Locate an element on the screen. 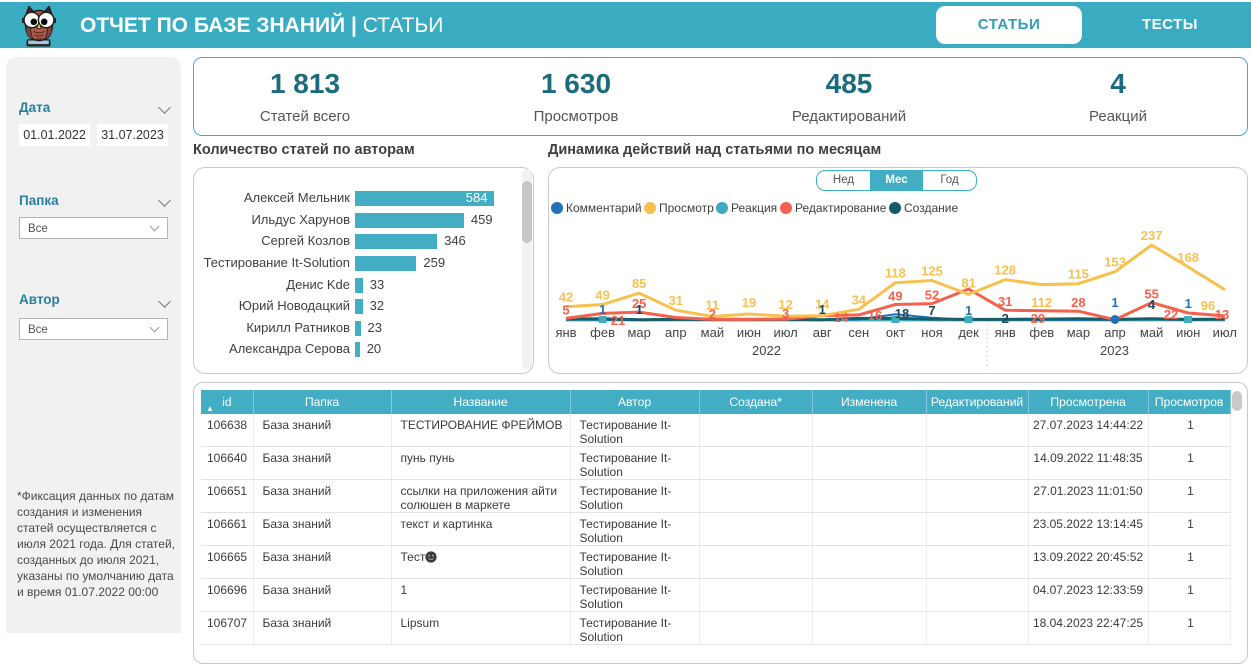  svg-text: ноя is located at coordinates (931, 332).